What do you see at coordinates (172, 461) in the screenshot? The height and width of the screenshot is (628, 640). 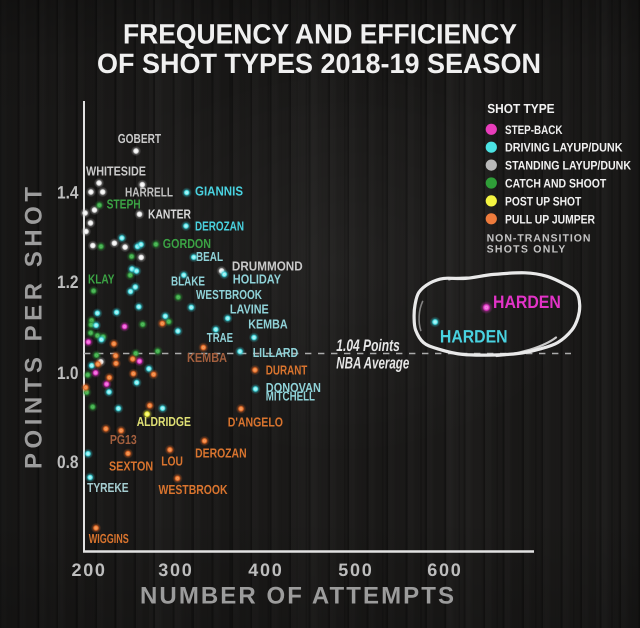 I see `svg-text: LOU` at bounding box center [172, 461].